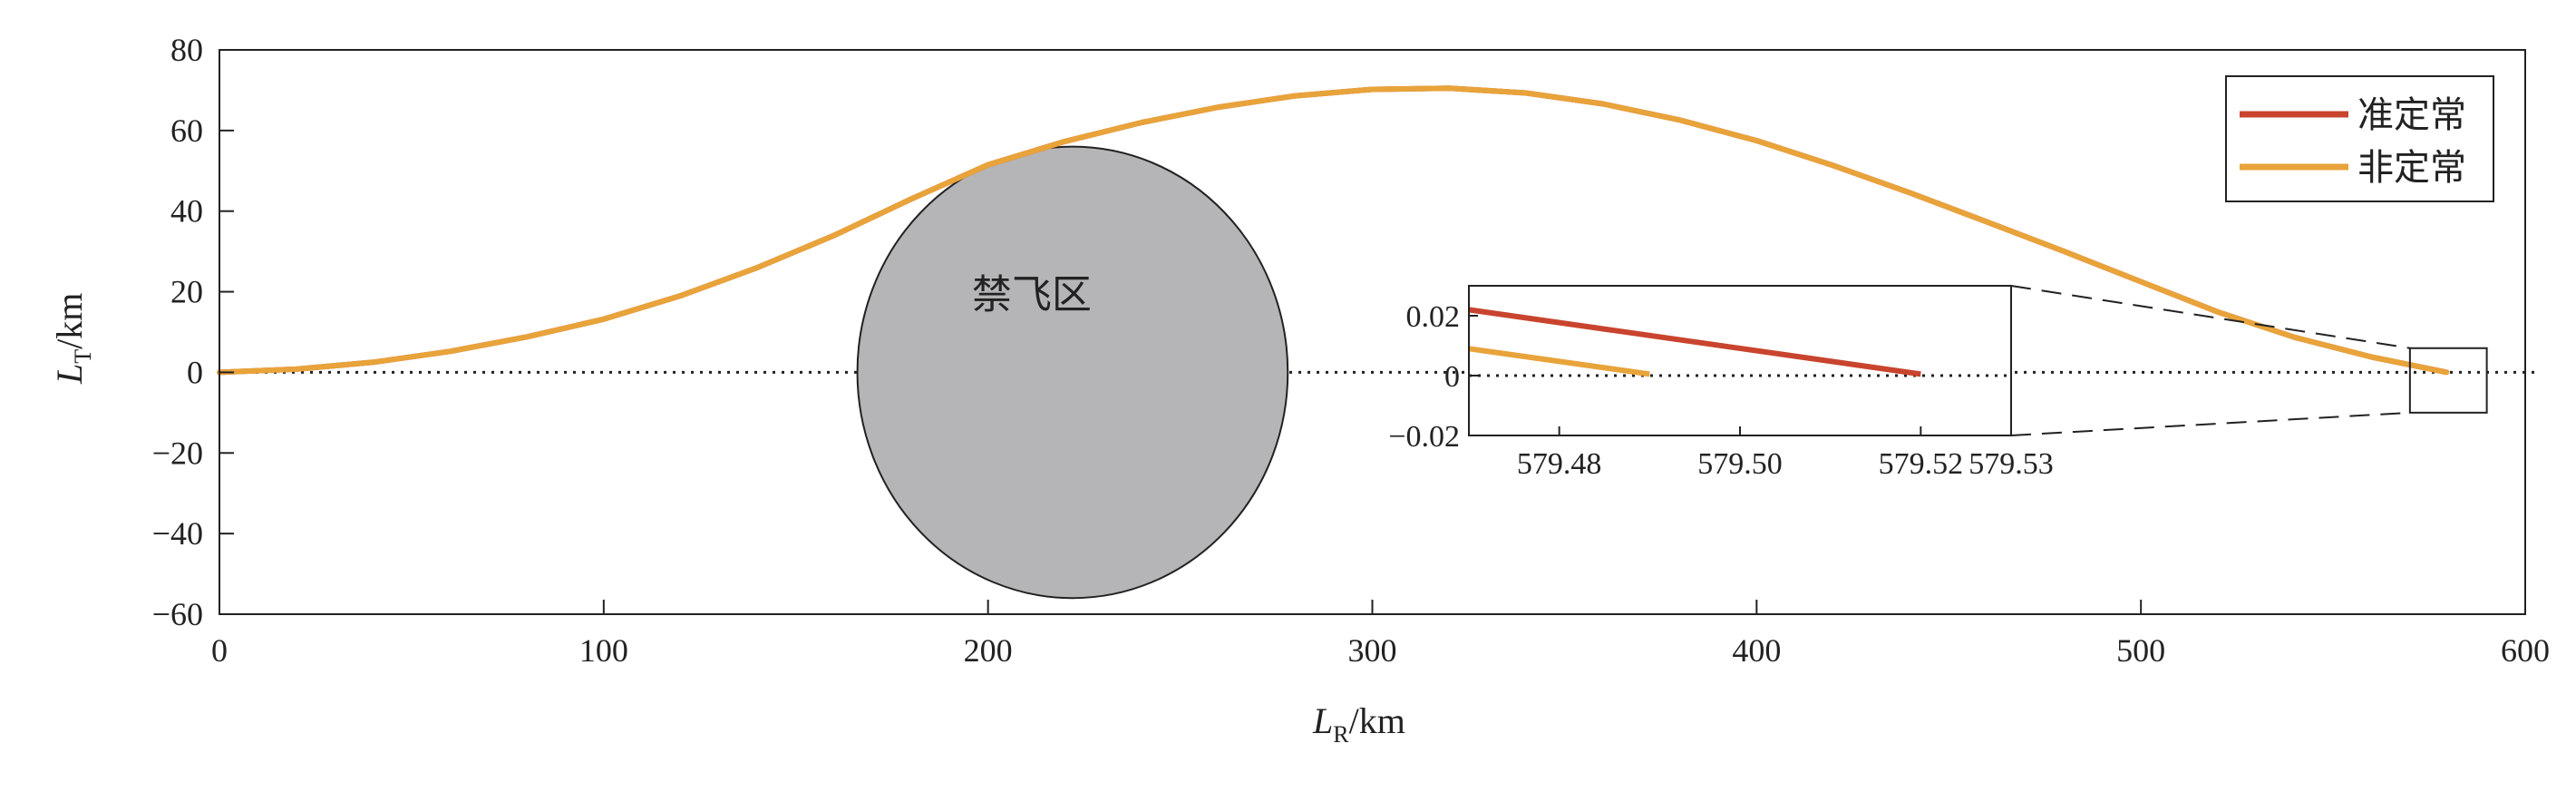 The height and width of the screenshot is (802, 2576). What do you see at coordinates (186, 292) in the screenshot?
I see `y-tick-label-4: 20` at bounding box center [186, 292].